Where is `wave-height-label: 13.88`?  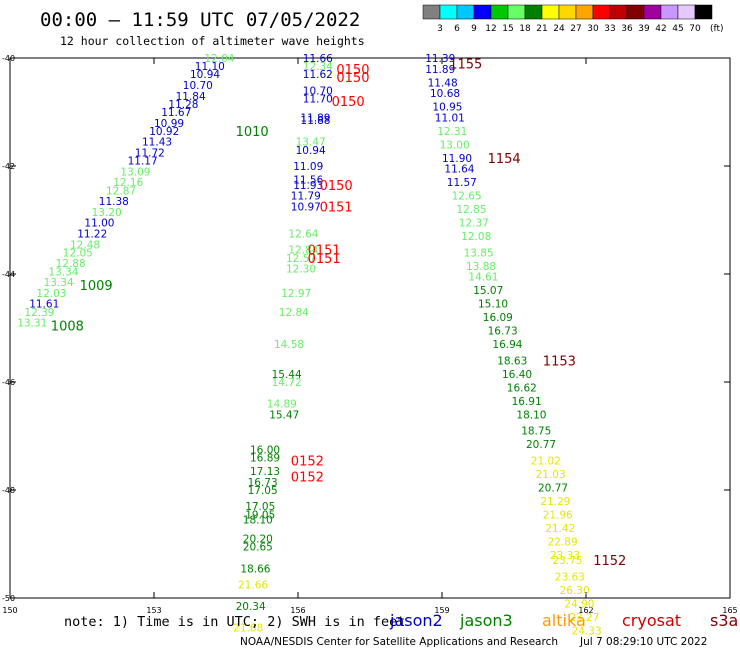
wave-height-label: 13.88 is located at coordinates (481, 267).